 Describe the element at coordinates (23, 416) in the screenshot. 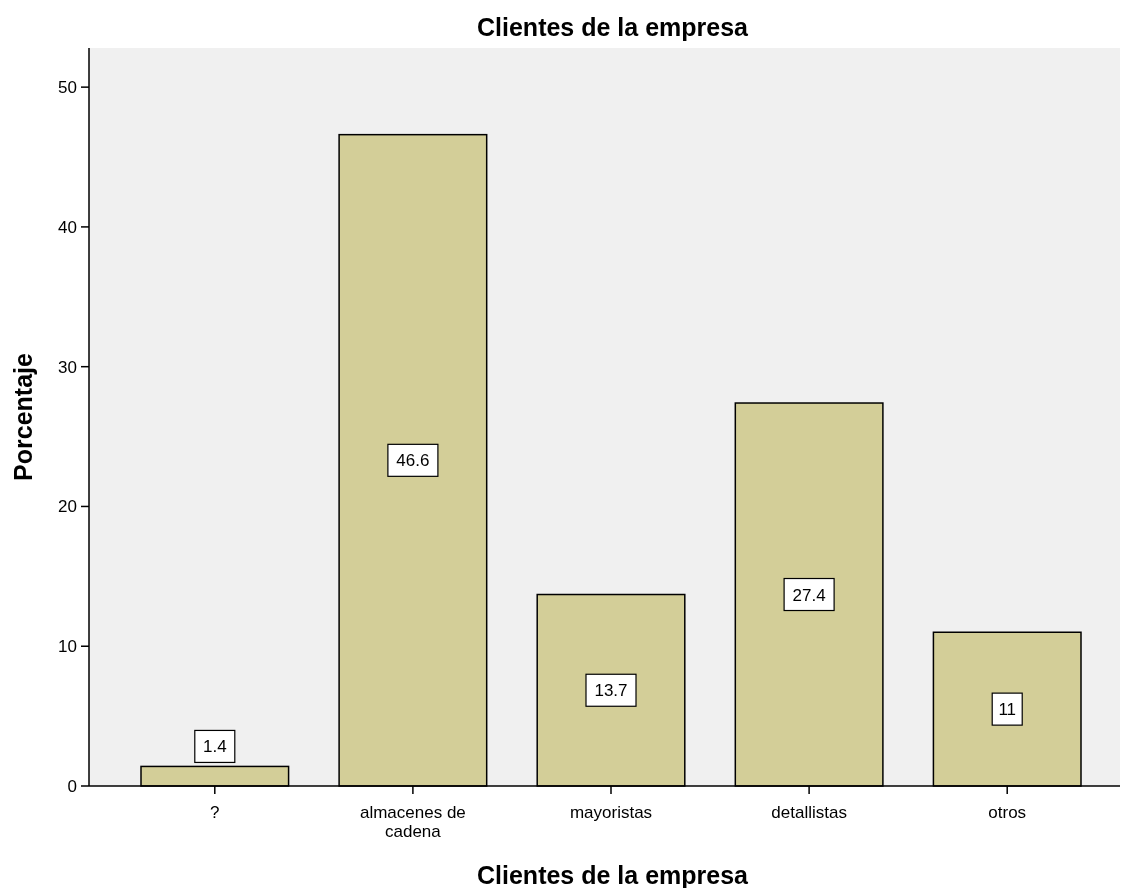

I see `y-axis-title: Porcentaje` at that location.